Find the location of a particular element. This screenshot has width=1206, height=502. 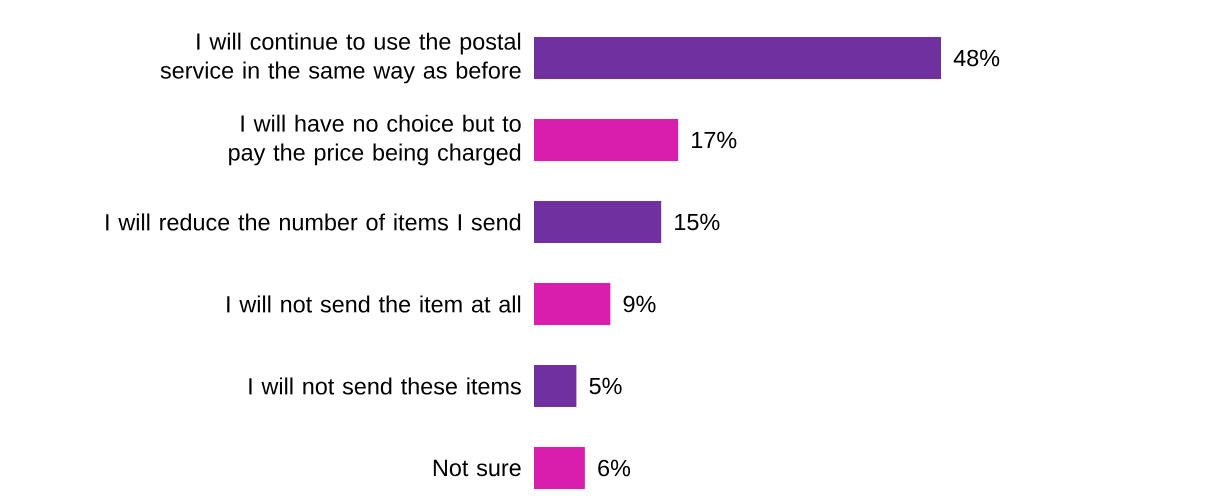

y-tick-label: I will reduce the number of items I send is located at coordinates (313, 222).